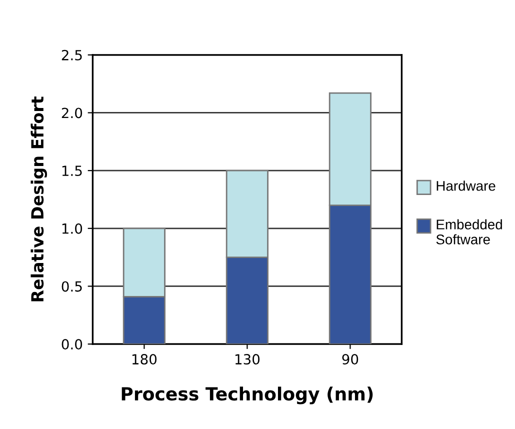 This screenshot has width=515, height=429. What do you see at coordinates (72, 228) in the screenshot?
I see `y-tick-label: 1.0` at bounding box center [72, 228].